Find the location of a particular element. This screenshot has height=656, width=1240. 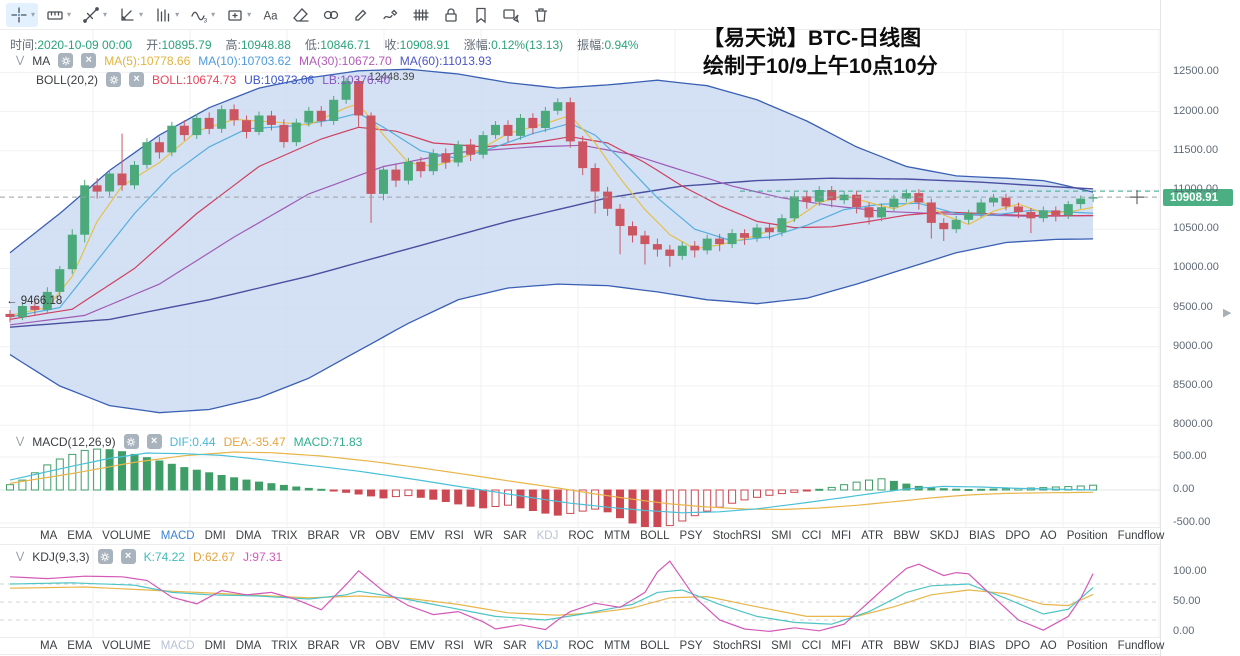

eraser-tool is located at coordinates (301, 15).